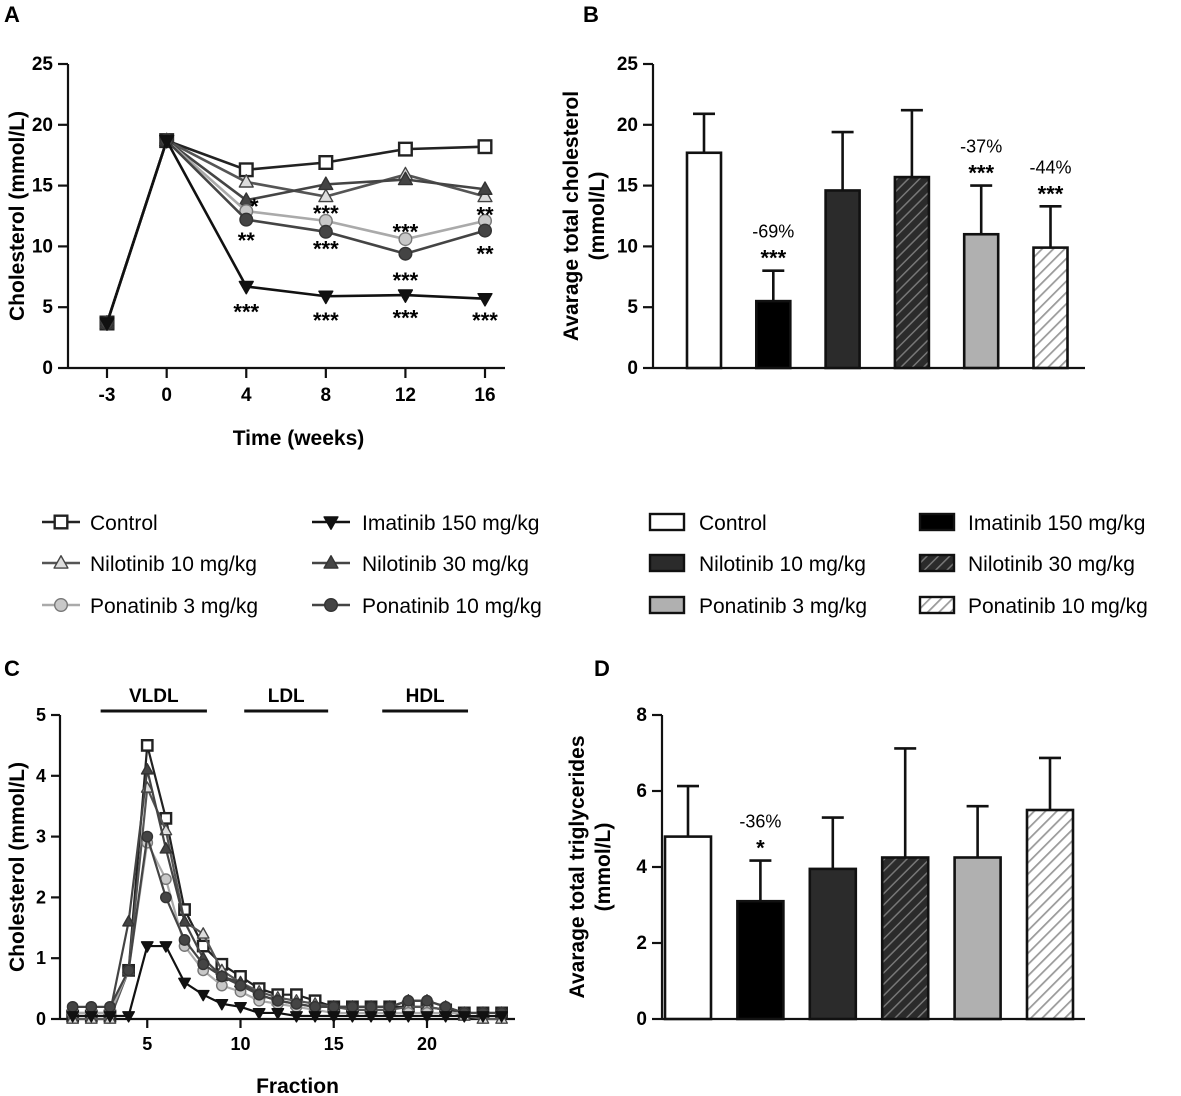 The height and width of the screenshot is (1096, 1181). What do you see at coordinates (641, 791) in the screenshot?
I see `y-tick-label: 6` at bounding box center [641, 791].